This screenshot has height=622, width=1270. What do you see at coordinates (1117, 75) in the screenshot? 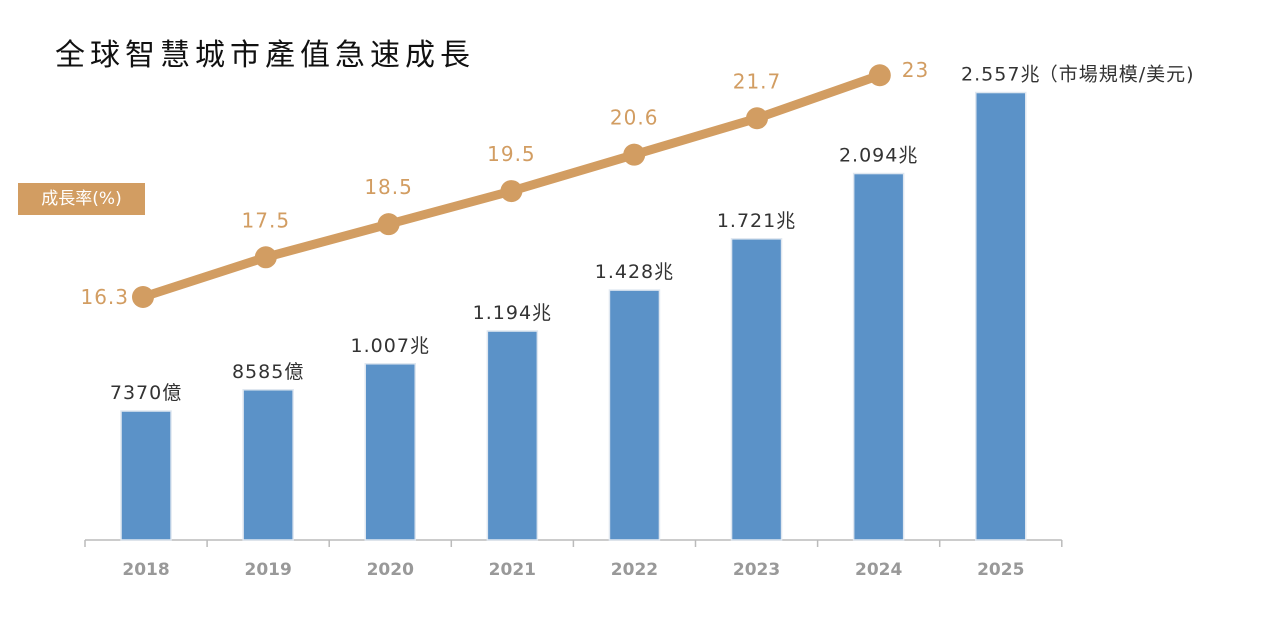
I see `bar-unit-note: （市場規模/美元)` at bounding box center [1117, 75].